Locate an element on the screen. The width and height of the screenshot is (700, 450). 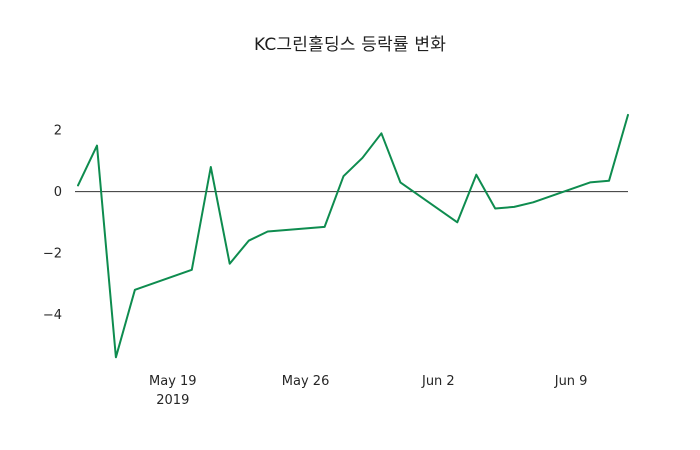
y-tick-label: 2 is located at coordinates (58, 131).